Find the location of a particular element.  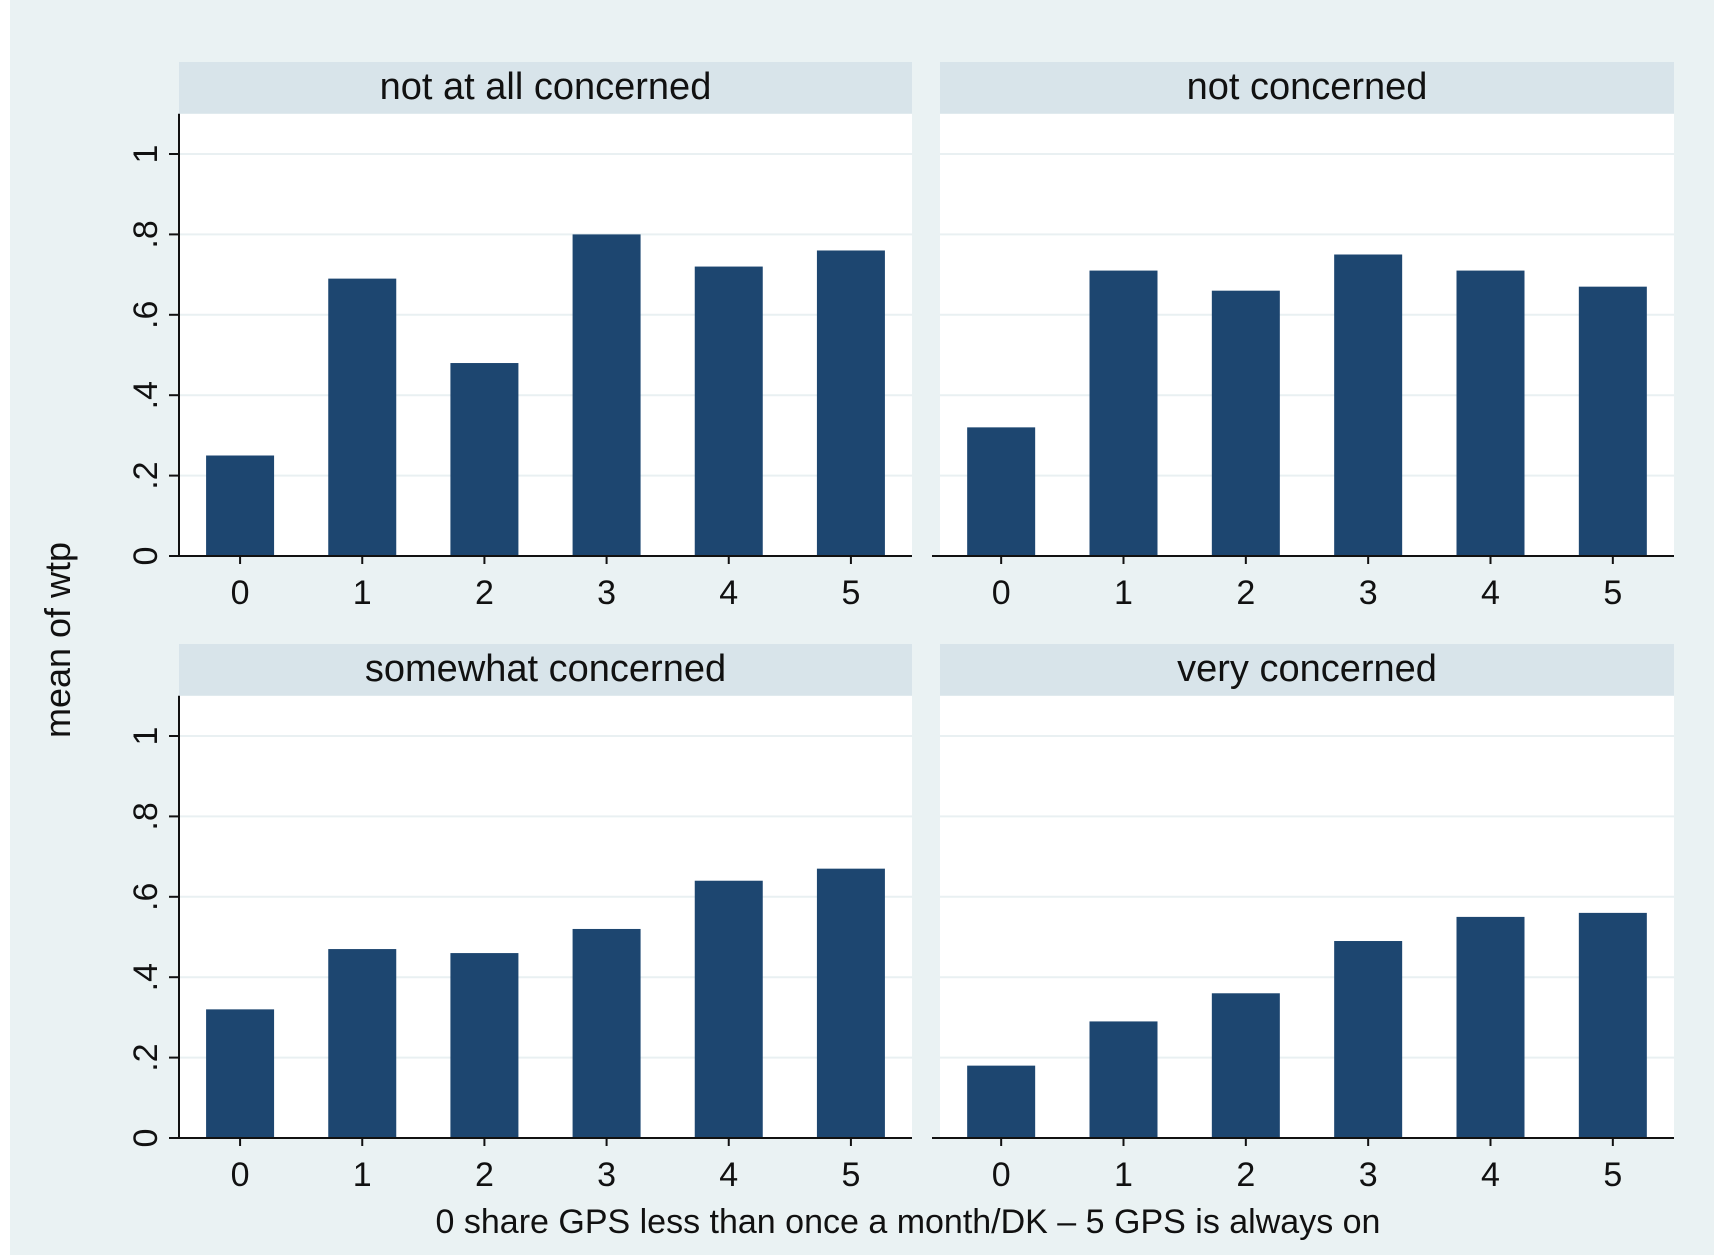

panel-title: not concerned is located at coordinates (1307, 87).